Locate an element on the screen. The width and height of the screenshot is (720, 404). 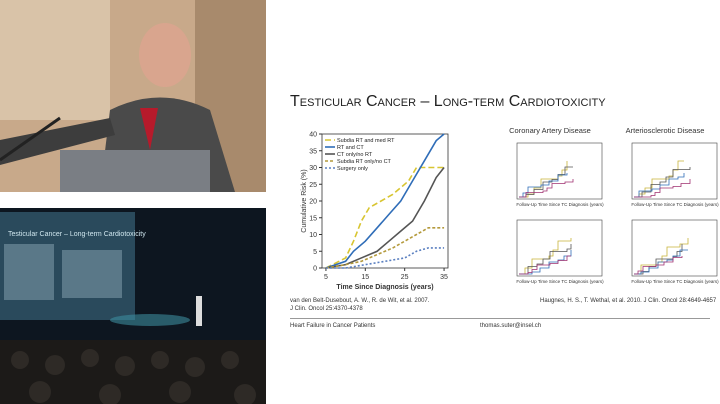
stage-light is located at coordinates (150, 320).